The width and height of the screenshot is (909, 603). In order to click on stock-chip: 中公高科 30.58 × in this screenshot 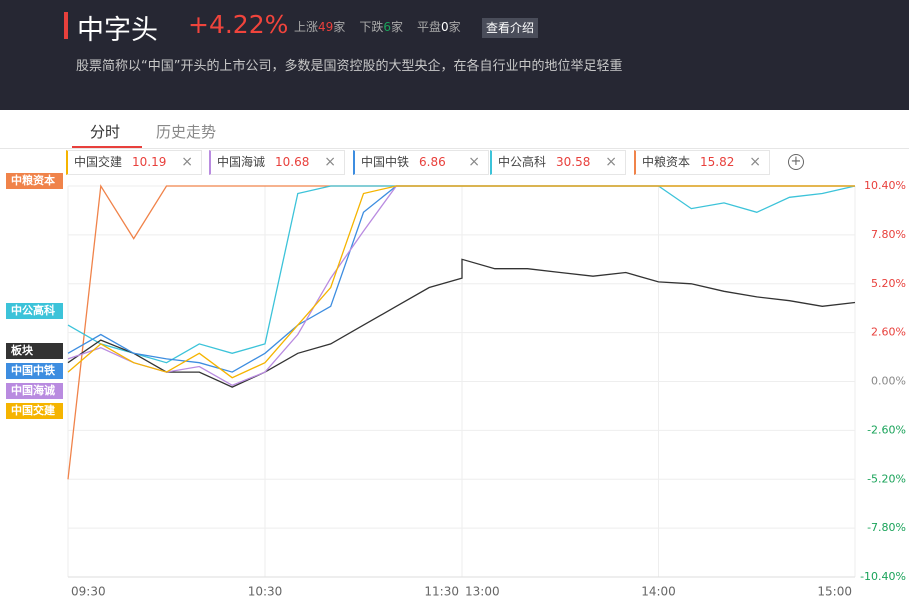, I will do `click(558, 162)`.